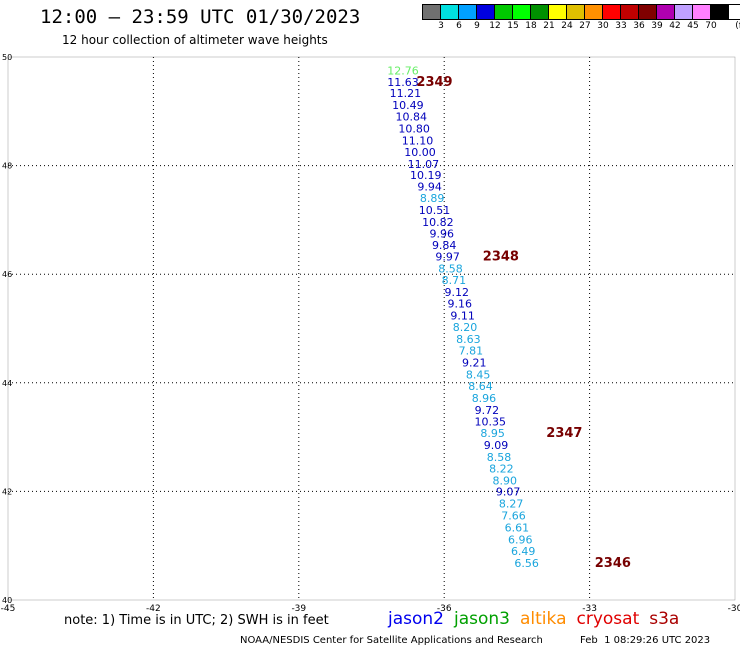  Describe the element at coordinates (490, 422) in the screenshot. I see `wave-height-label: 10.35` at that location.